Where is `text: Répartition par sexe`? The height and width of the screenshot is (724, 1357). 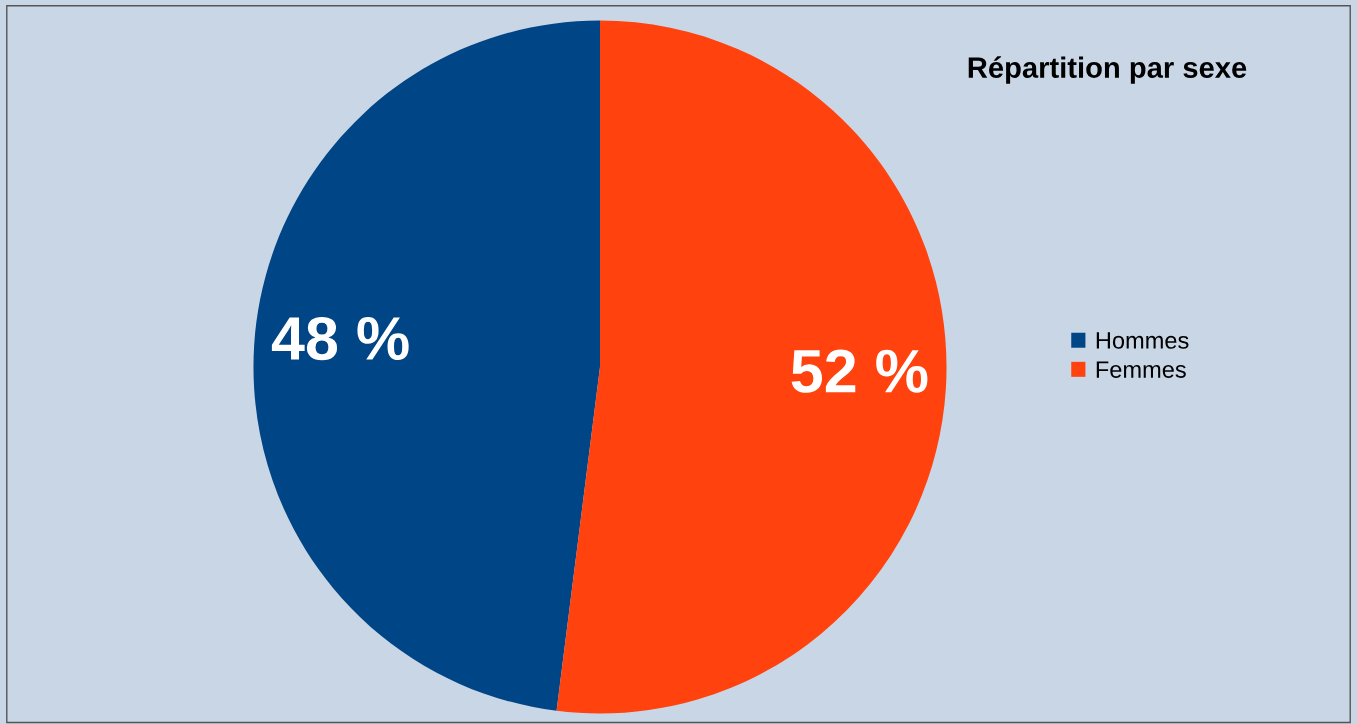
text: Répartition par sexe is located at coordinates (1107, 70).